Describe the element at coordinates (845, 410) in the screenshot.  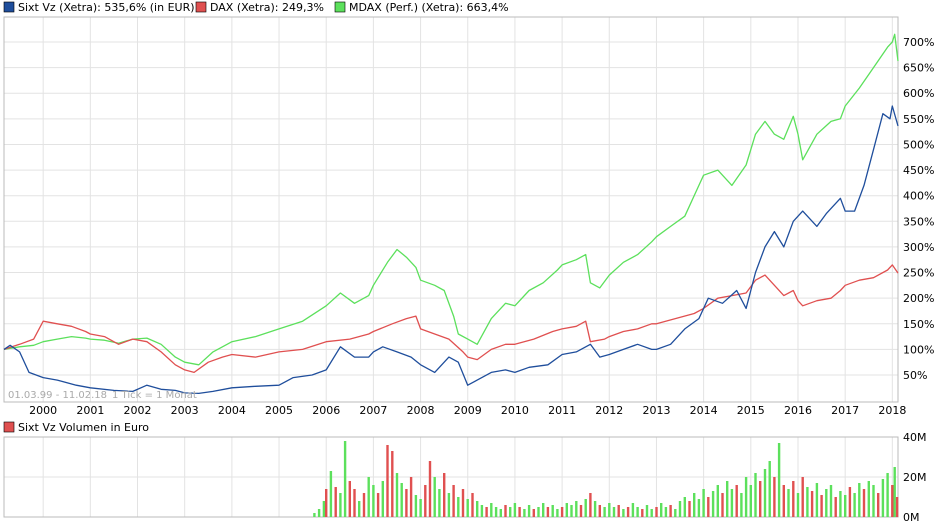
I see `x-tick-label: 2017` at that location.